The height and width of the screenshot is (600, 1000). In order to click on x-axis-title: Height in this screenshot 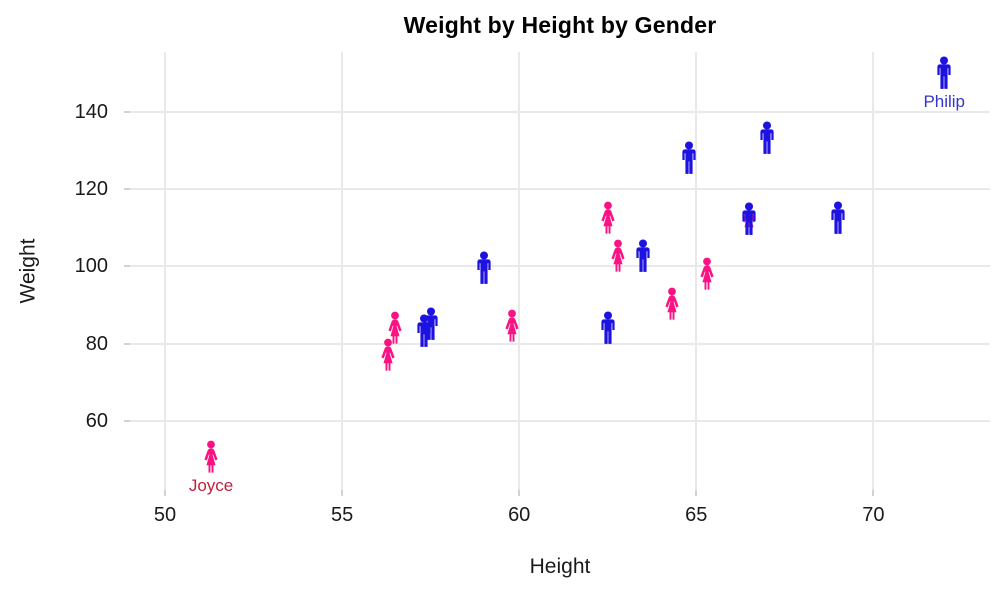, I will do `click(560, 566)`.